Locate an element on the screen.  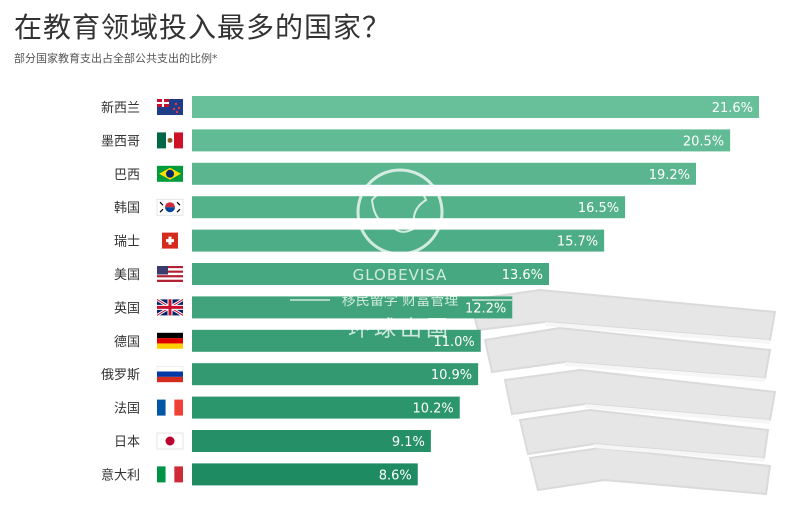
bar-row: 意大利 8.6% is located at coordinates (259, 474).